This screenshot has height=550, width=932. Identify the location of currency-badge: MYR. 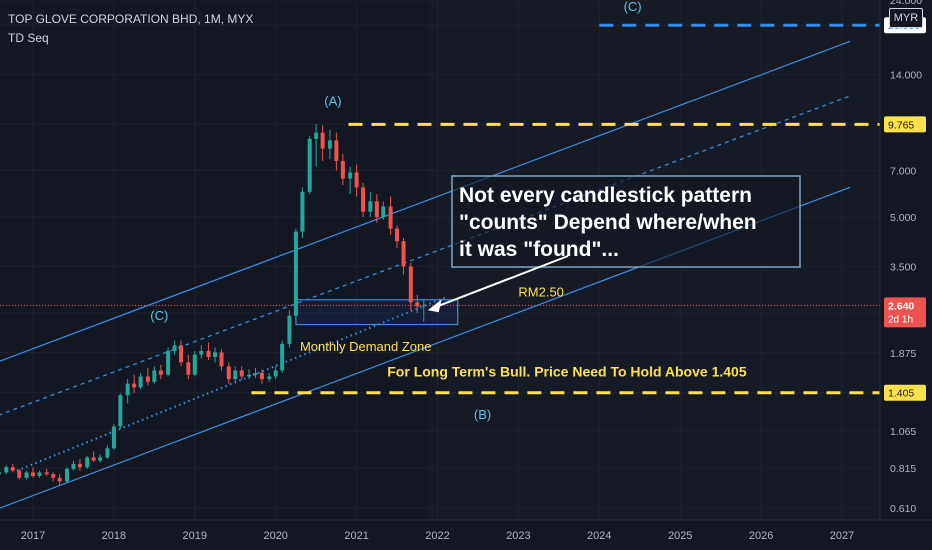
(906, 18).